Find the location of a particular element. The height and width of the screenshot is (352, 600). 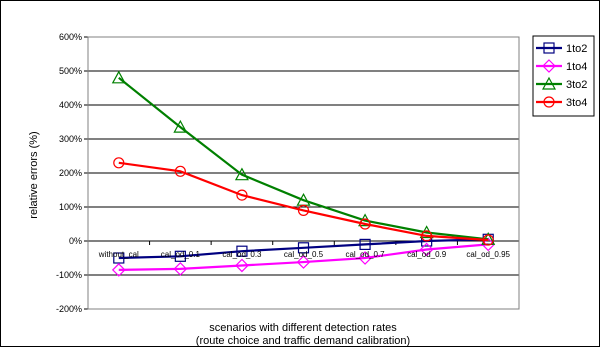

series-line-3to4 is located at coordinates (303, 201).